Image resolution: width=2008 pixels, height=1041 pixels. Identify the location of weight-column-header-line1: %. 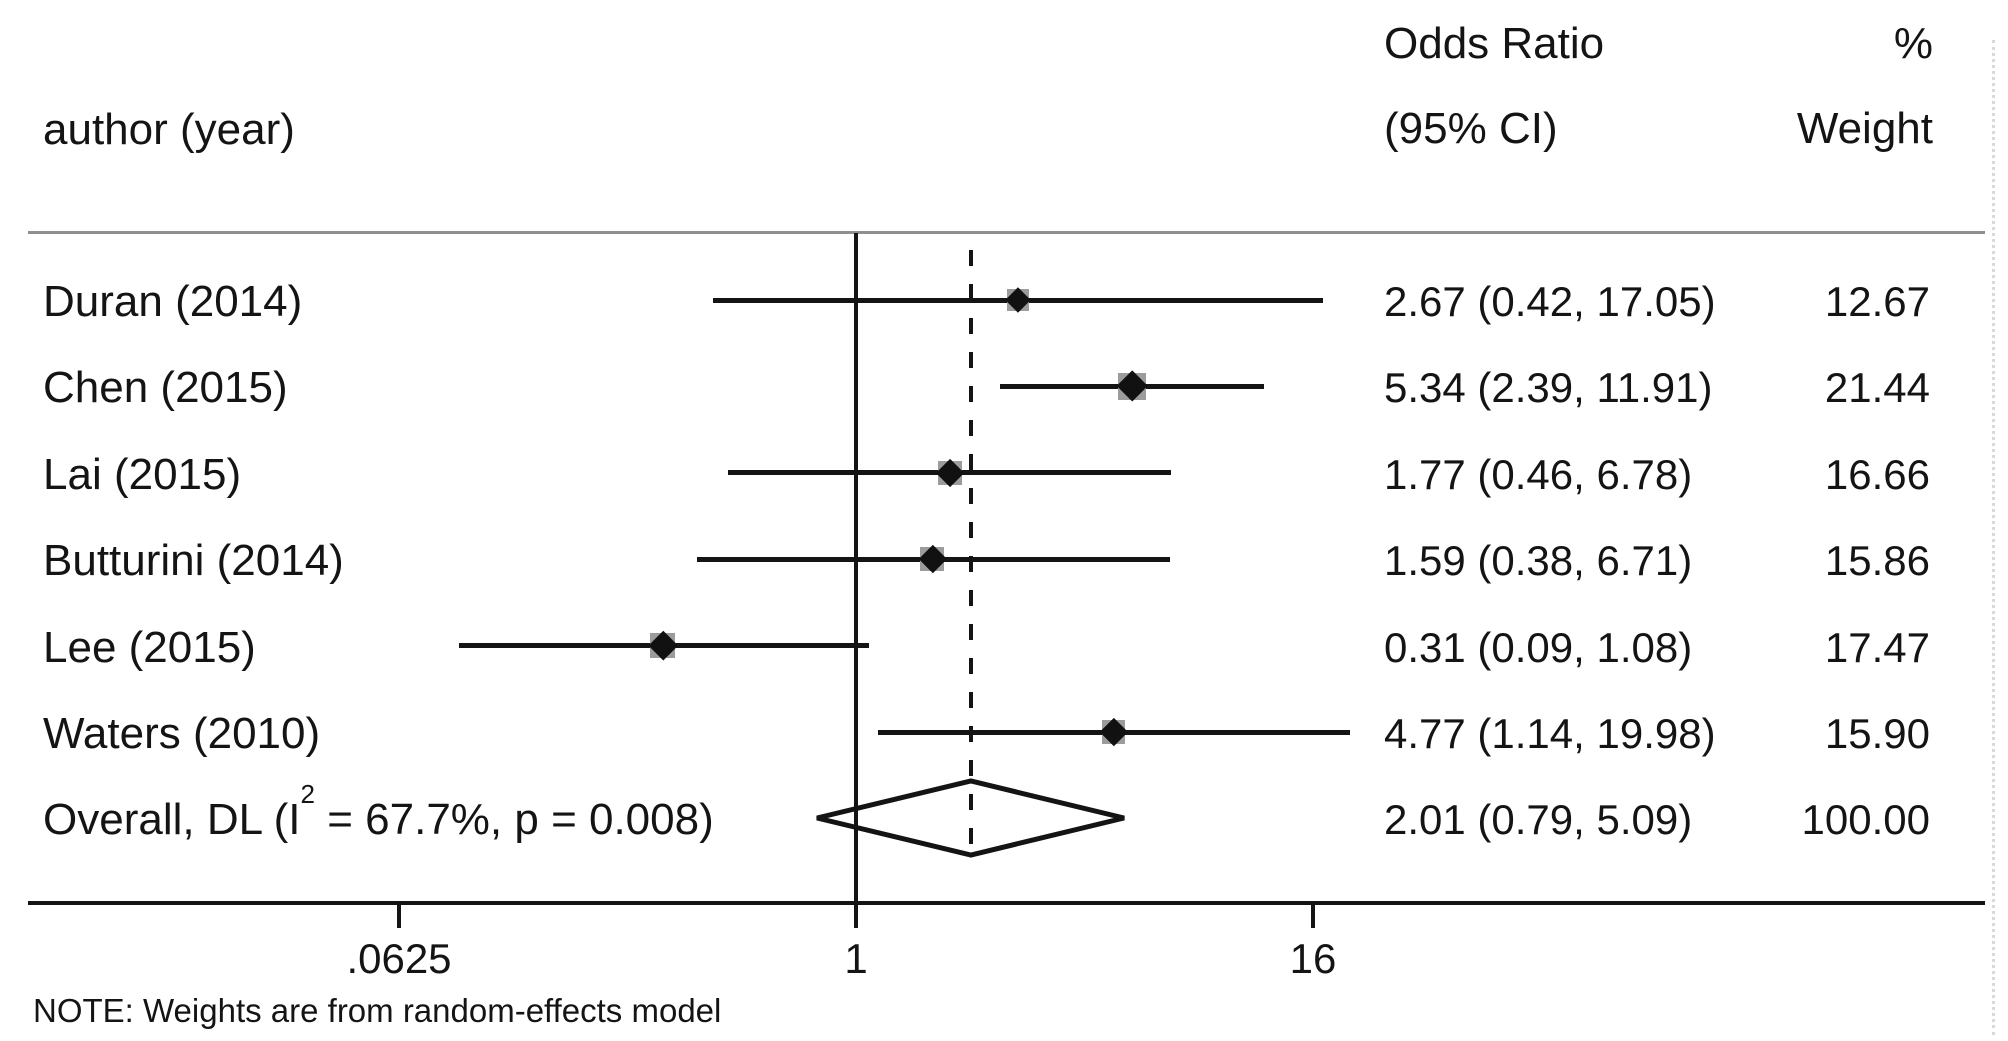
(1913, 43).